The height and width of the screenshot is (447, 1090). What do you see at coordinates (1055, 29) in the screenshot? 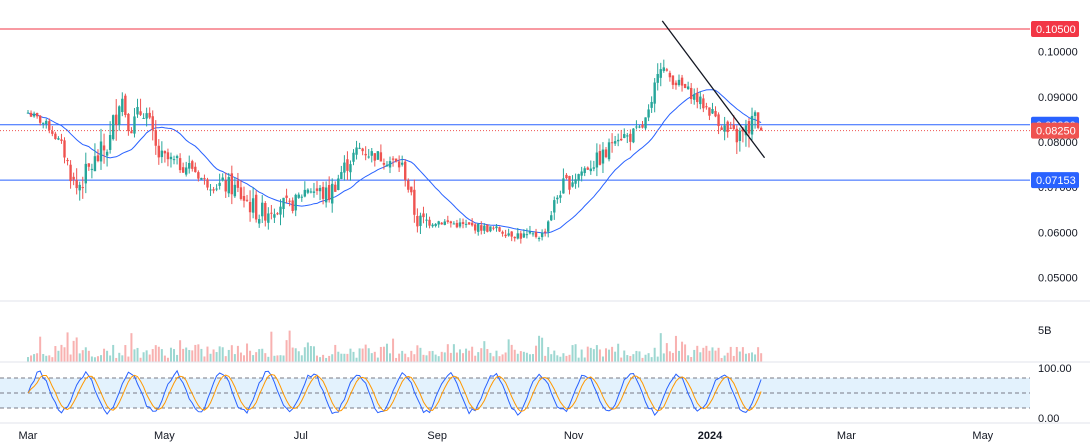
I see `level-price-tag-bg` at bounding box center [1055, 29].